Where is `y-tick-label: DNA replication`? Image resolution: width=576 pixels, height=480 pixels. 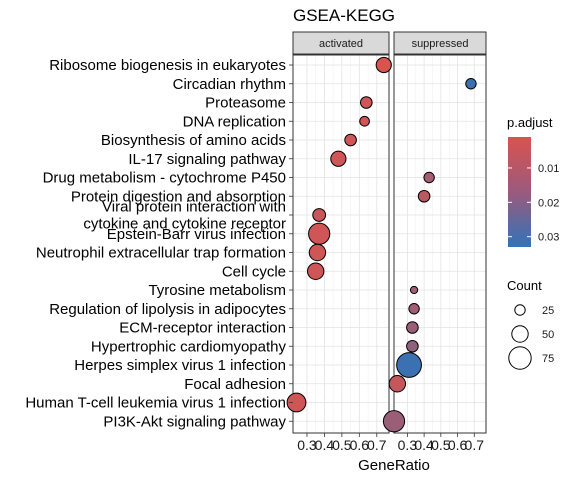
y-tick-label: DNA replication is located at coordinates (234, 121).